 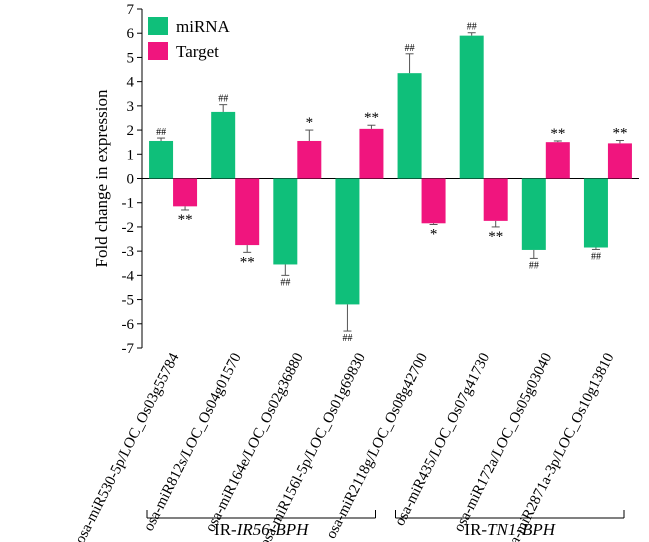 What do you see at coordinates (185, 220) in the screenshot?
I see `target-significance-1: **` at bounding box center [185, 220].